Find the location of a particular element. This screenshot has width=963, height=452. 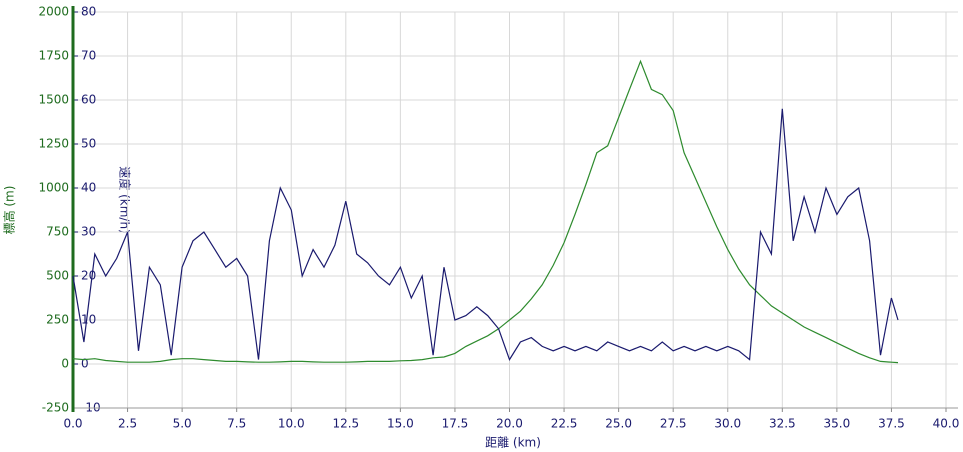

y2-tick-label: 40 is located at coordinates (88, 188).